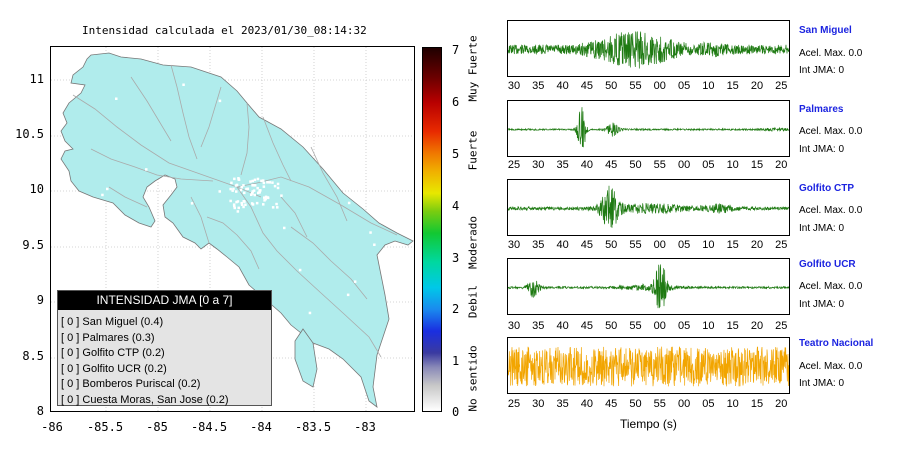  I want to click on colorbar-tick: 1, so click(456, 361).